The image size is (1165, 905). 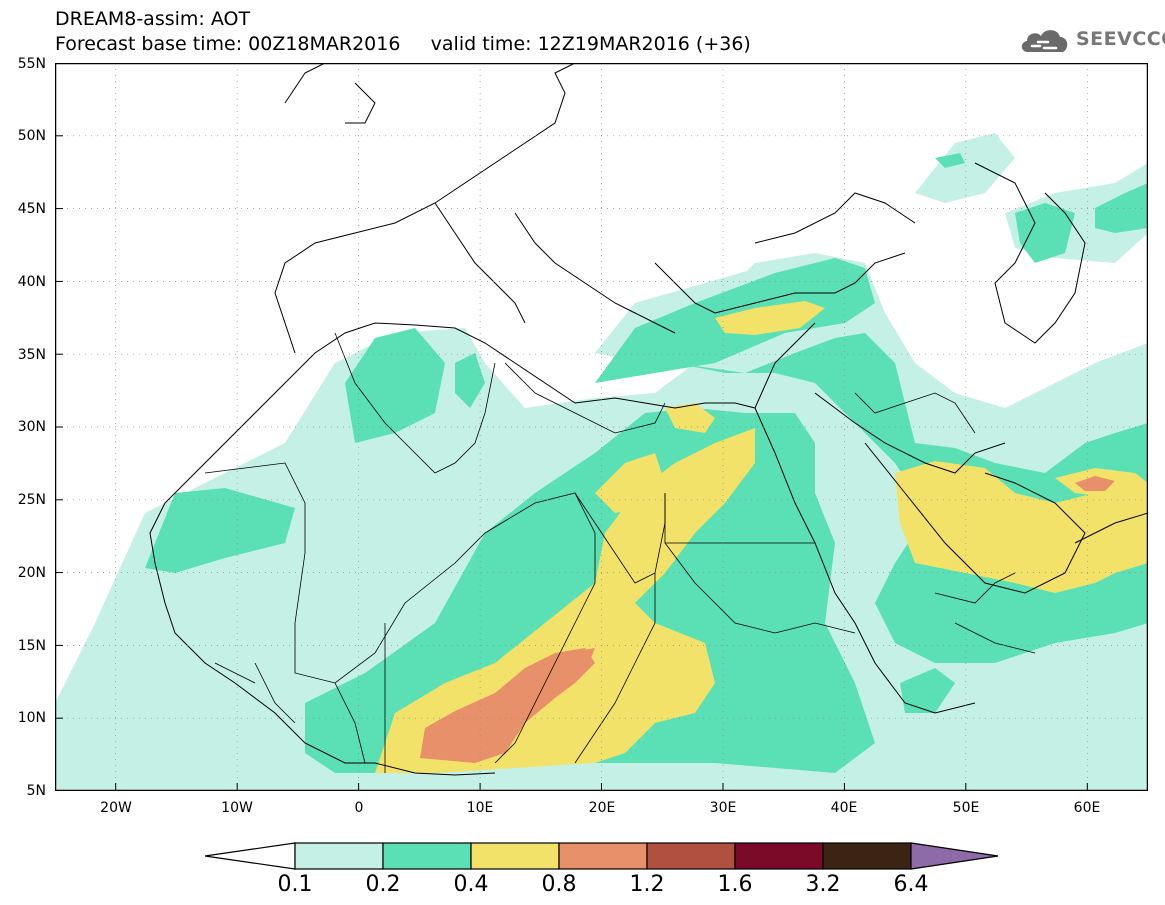 What do you see at coordinates (954, 856) in the screenshot?
I see `colorbar-over-arrow` at bounding box center [954, 856].